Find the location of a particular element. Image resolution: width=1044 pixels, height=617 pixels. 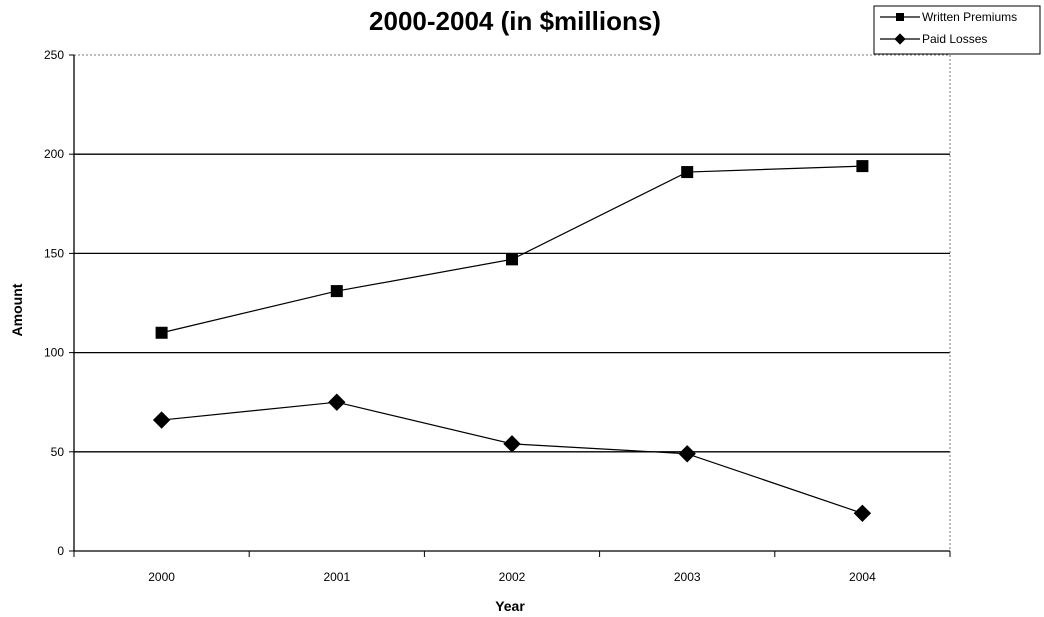

y-tick-labels: 0 50 100 150 200 250 is located at coordinates (54, 303).